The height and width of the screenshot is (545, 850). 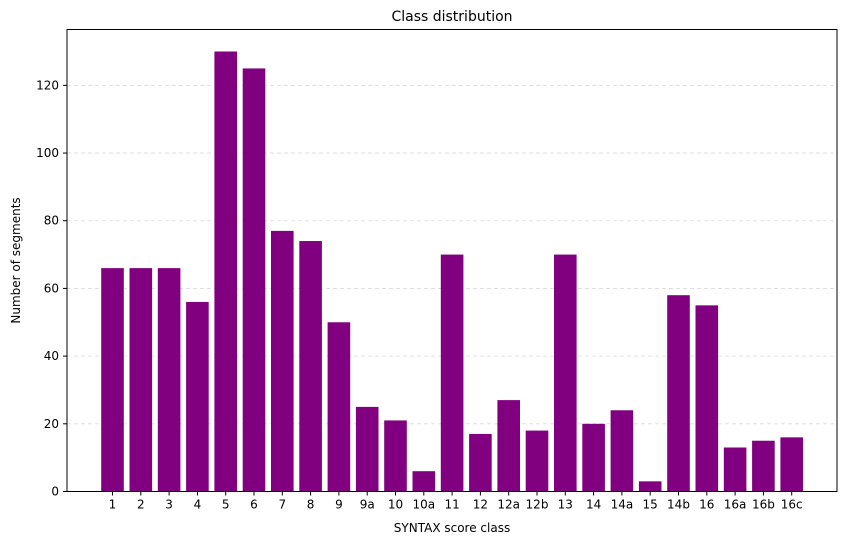 I want to click on x-tick-label: 16c, so click(x=792, y=505).